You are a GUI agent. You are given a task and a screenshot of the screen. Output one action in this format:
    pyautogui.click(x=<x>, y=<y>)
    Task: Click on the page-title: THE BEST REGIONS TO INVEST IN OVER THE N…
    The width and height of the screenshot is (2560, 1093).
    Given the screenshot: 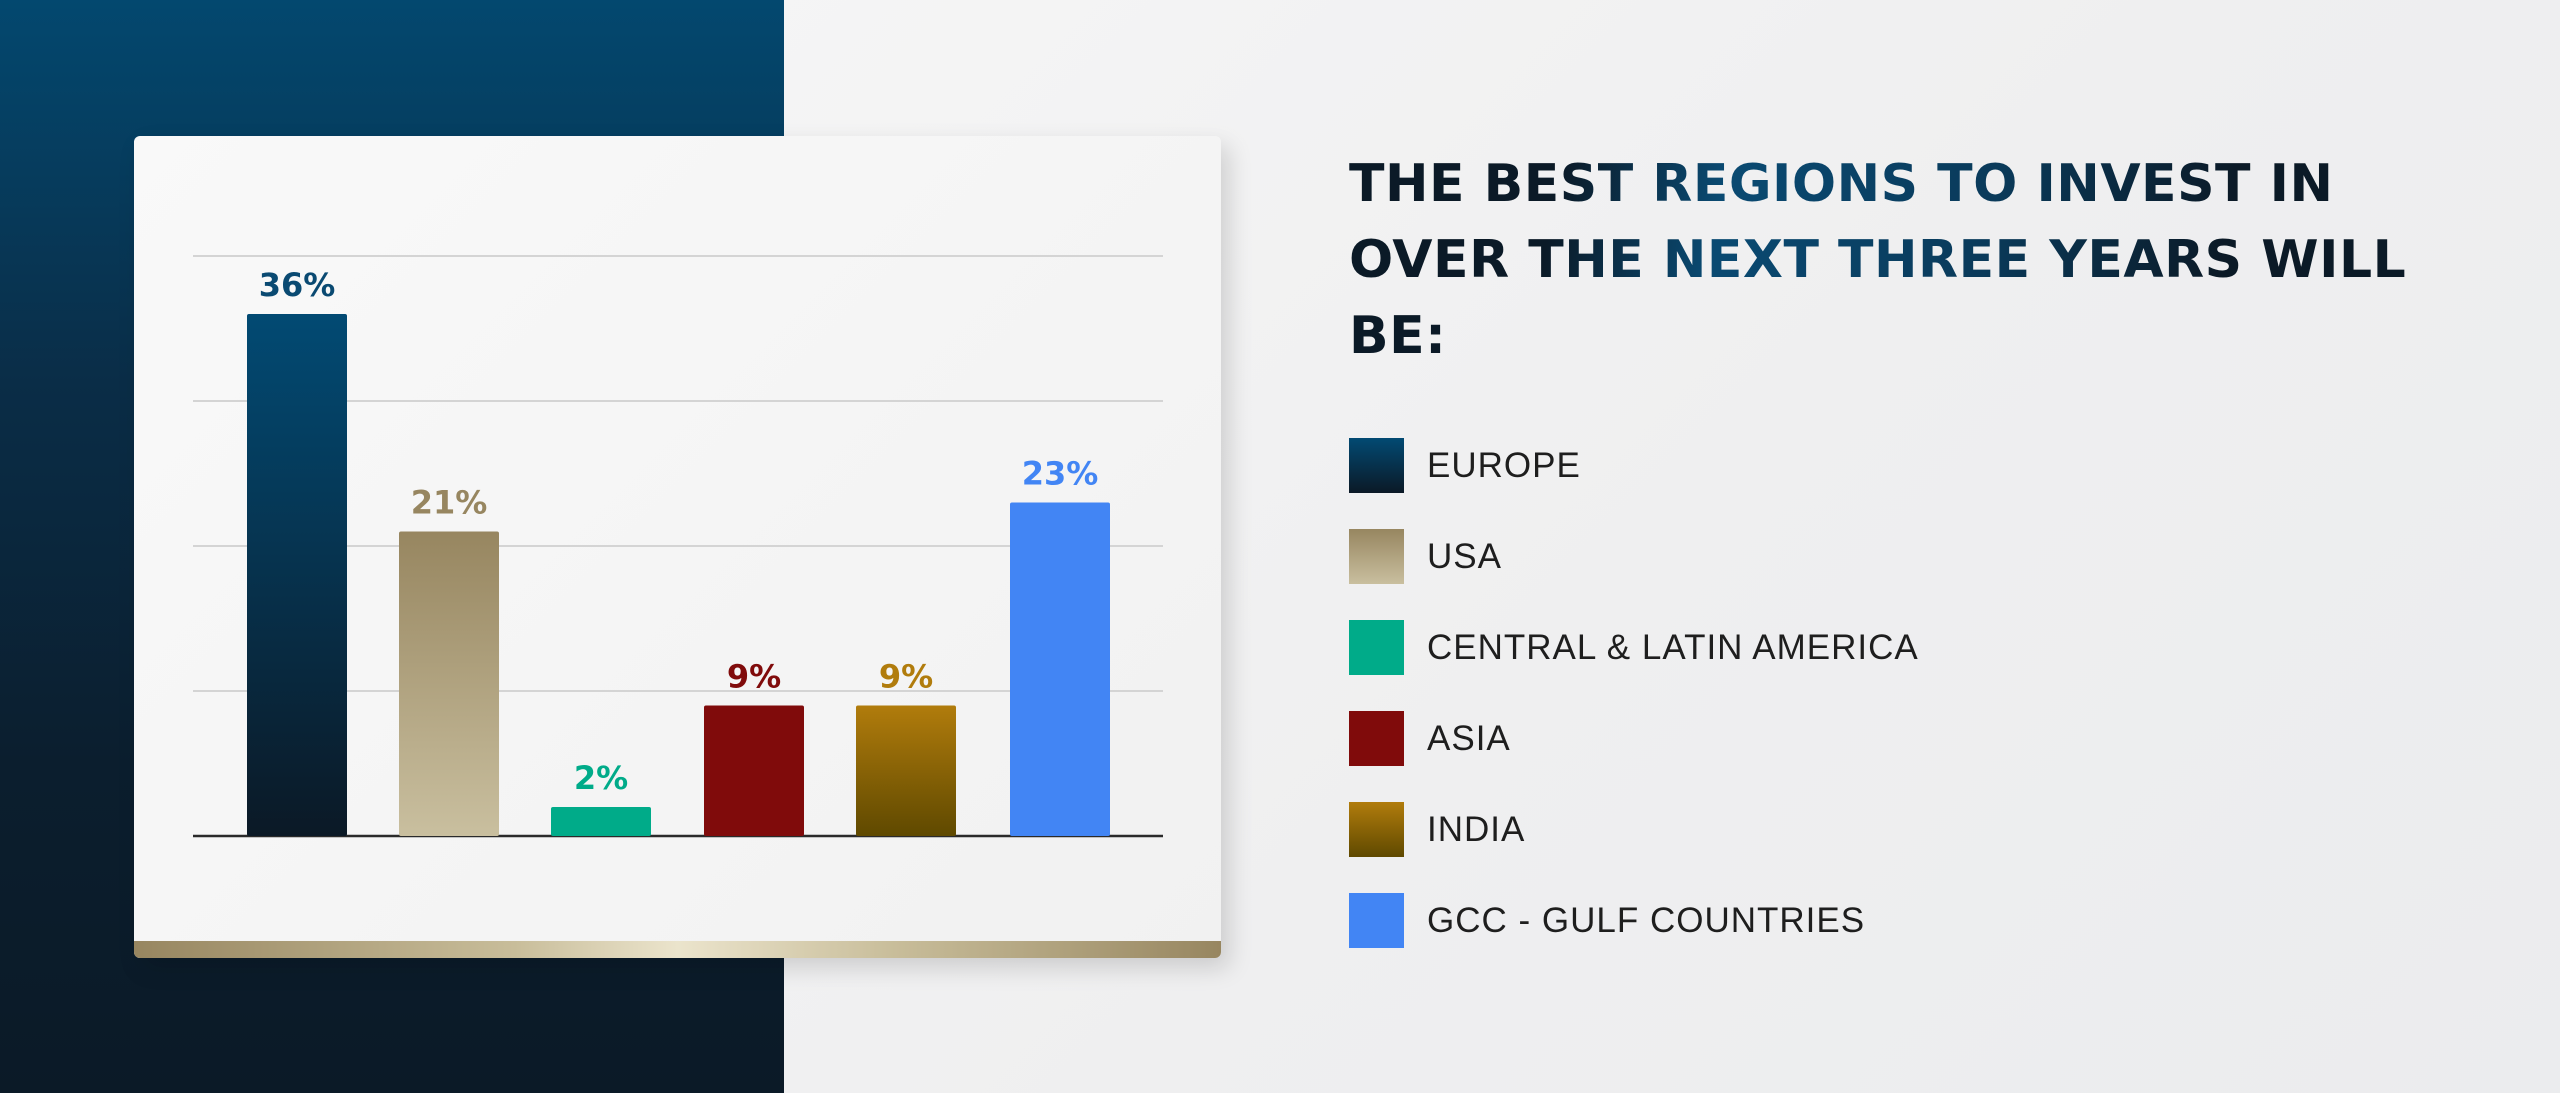 What is the action you would take?
    pyautogui.click(x=1924, y=260)
    